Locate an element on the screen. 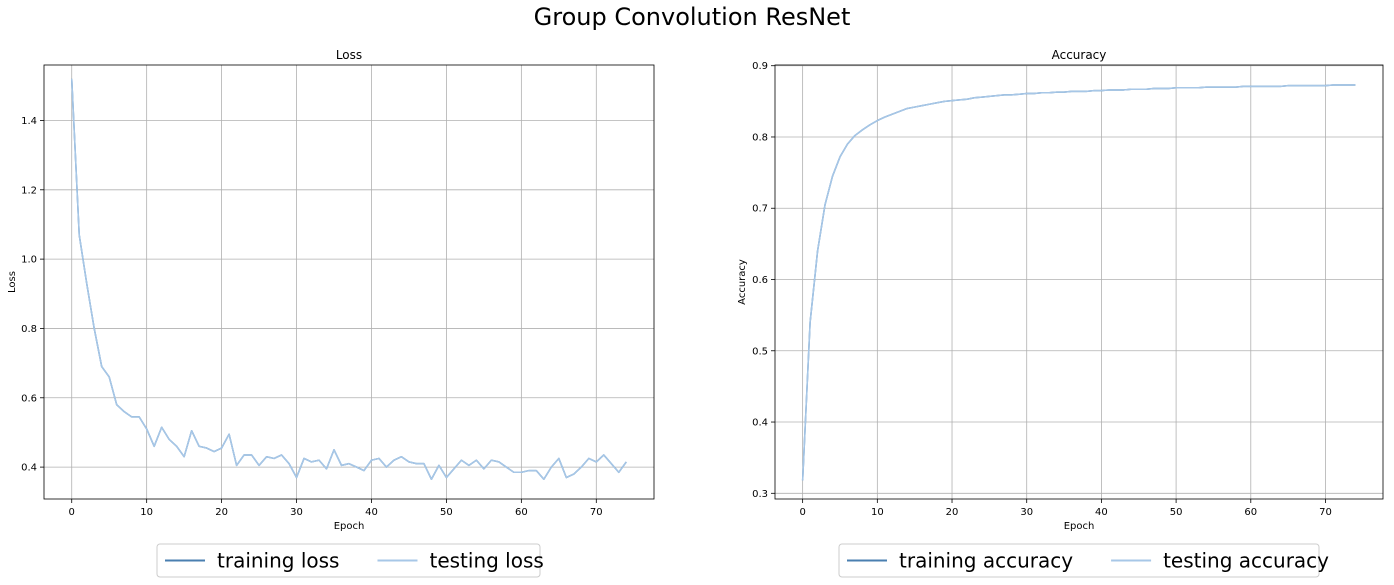 The height and width of the screenshot is (585, 1394). legend: training loss testing loss is located at coordinates (350, 560).